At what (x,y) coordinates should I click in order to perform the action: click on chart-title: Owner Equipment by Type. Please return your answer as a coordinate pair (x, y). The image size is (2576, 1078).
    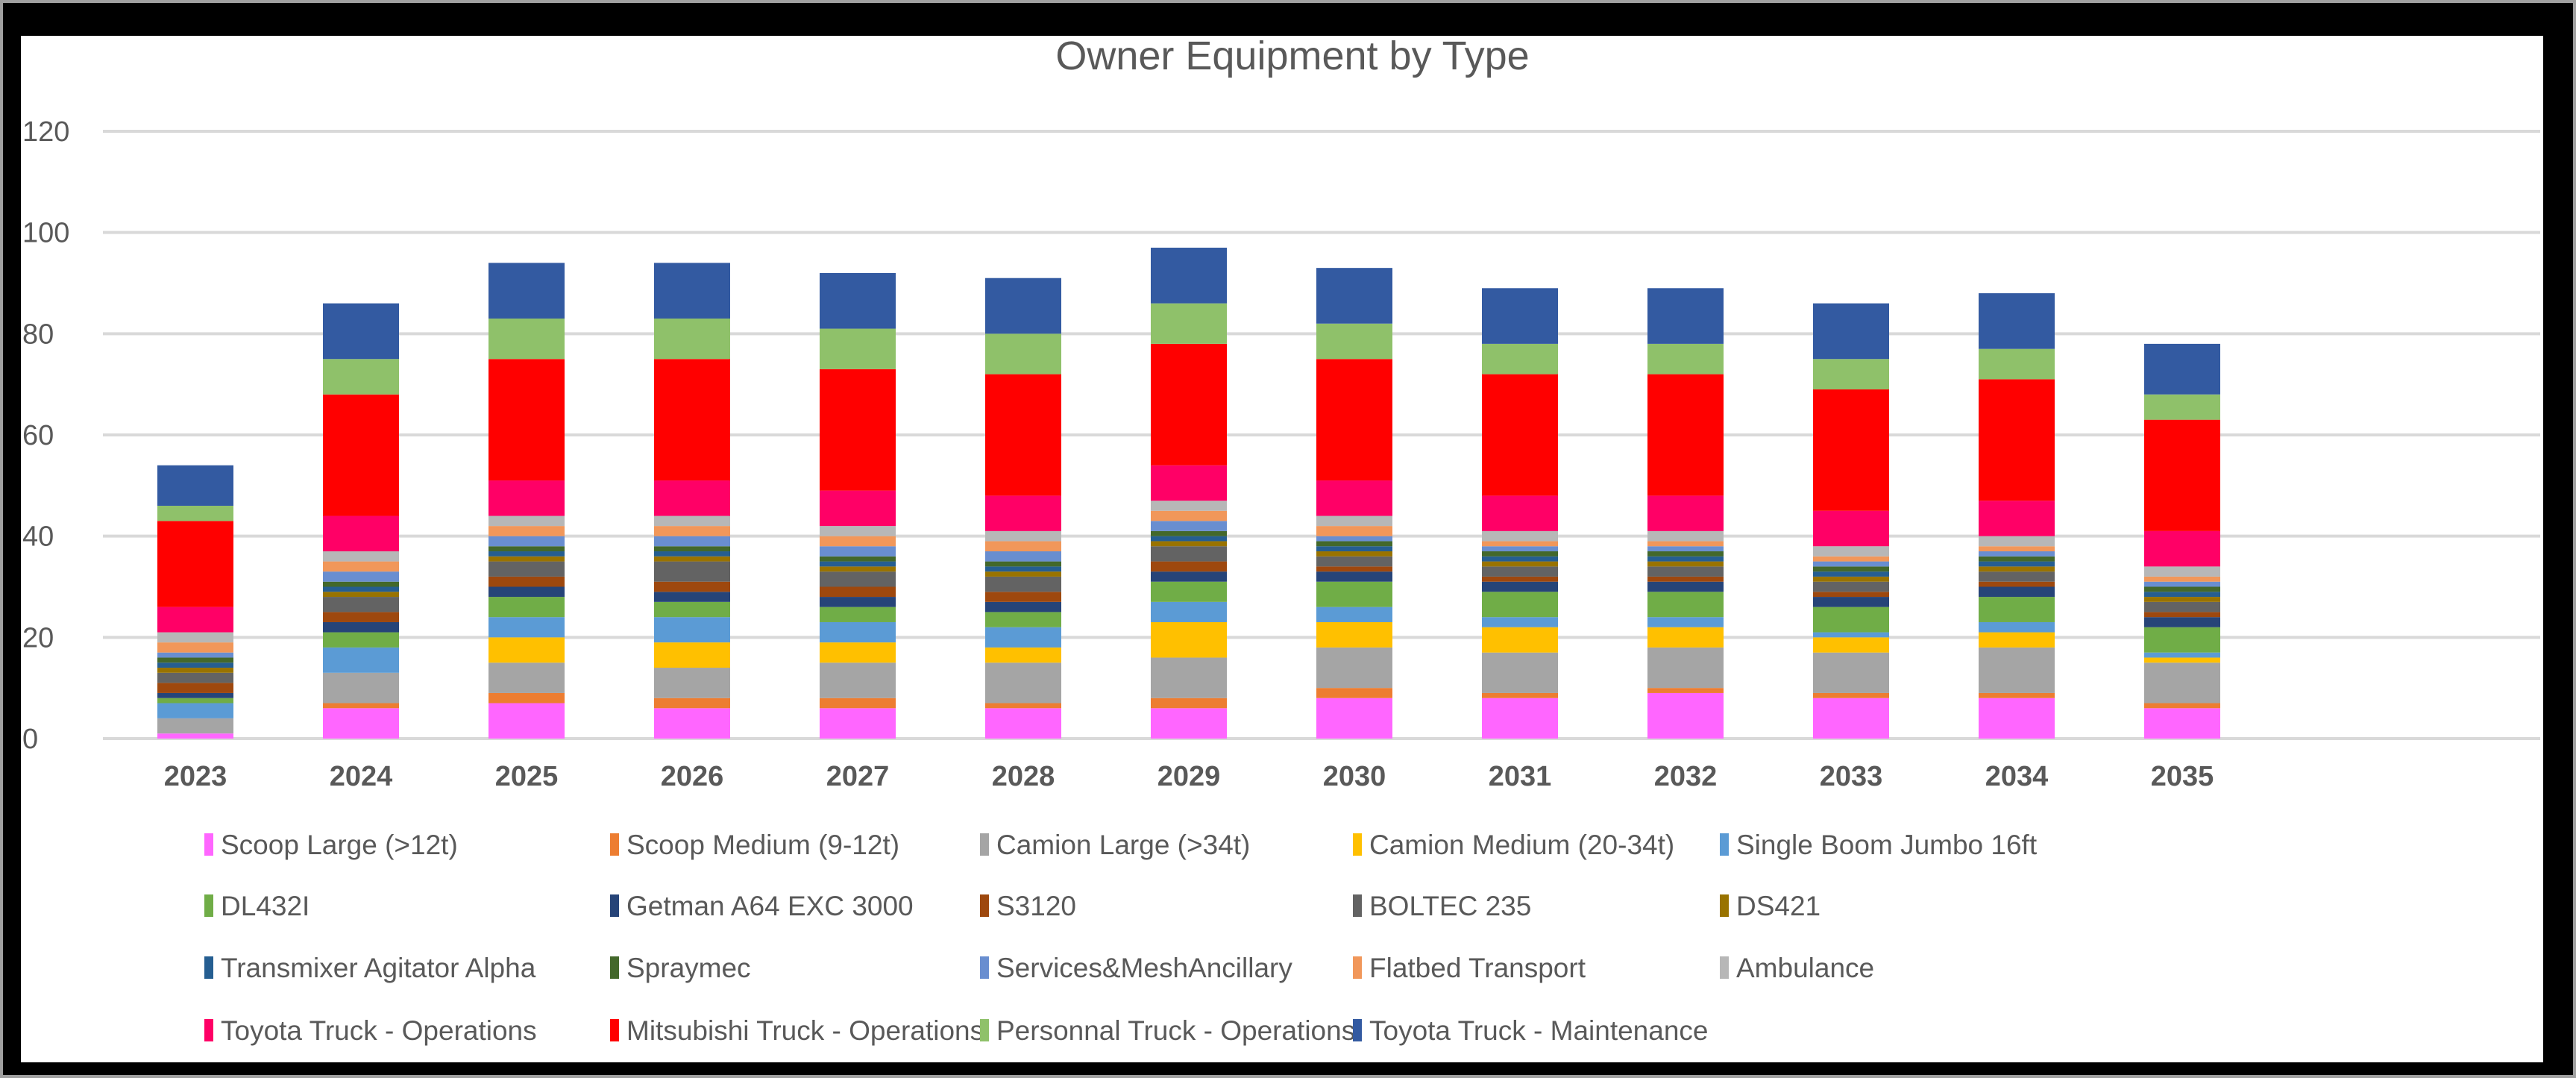
    Looking at the image, I should click on (1292, 57).